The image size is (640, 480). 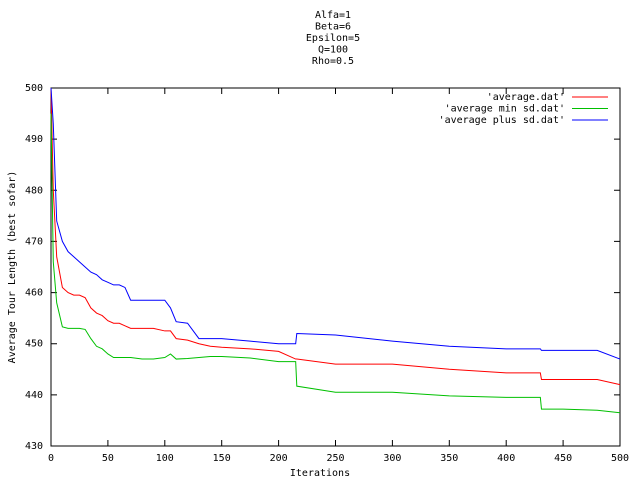 What do you see at coordinates (34, 88) in the screenshot?
I see `y-tick-label: 500` at bounding box center [34, 88].